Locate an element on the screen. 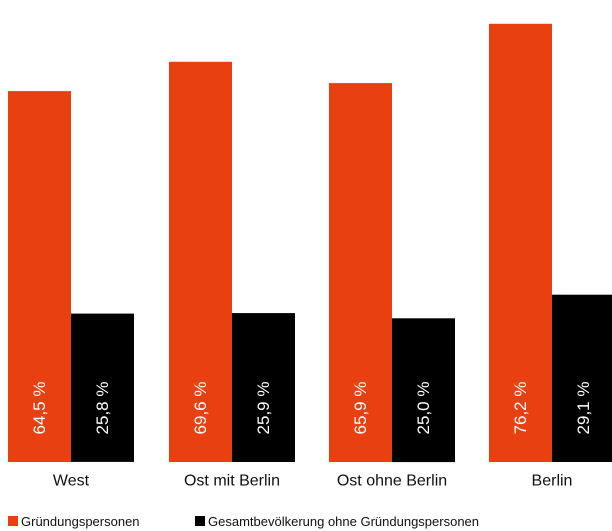 This screenshot has width=612, height=531. category-label-0: West is located at coordinates (71, 481).